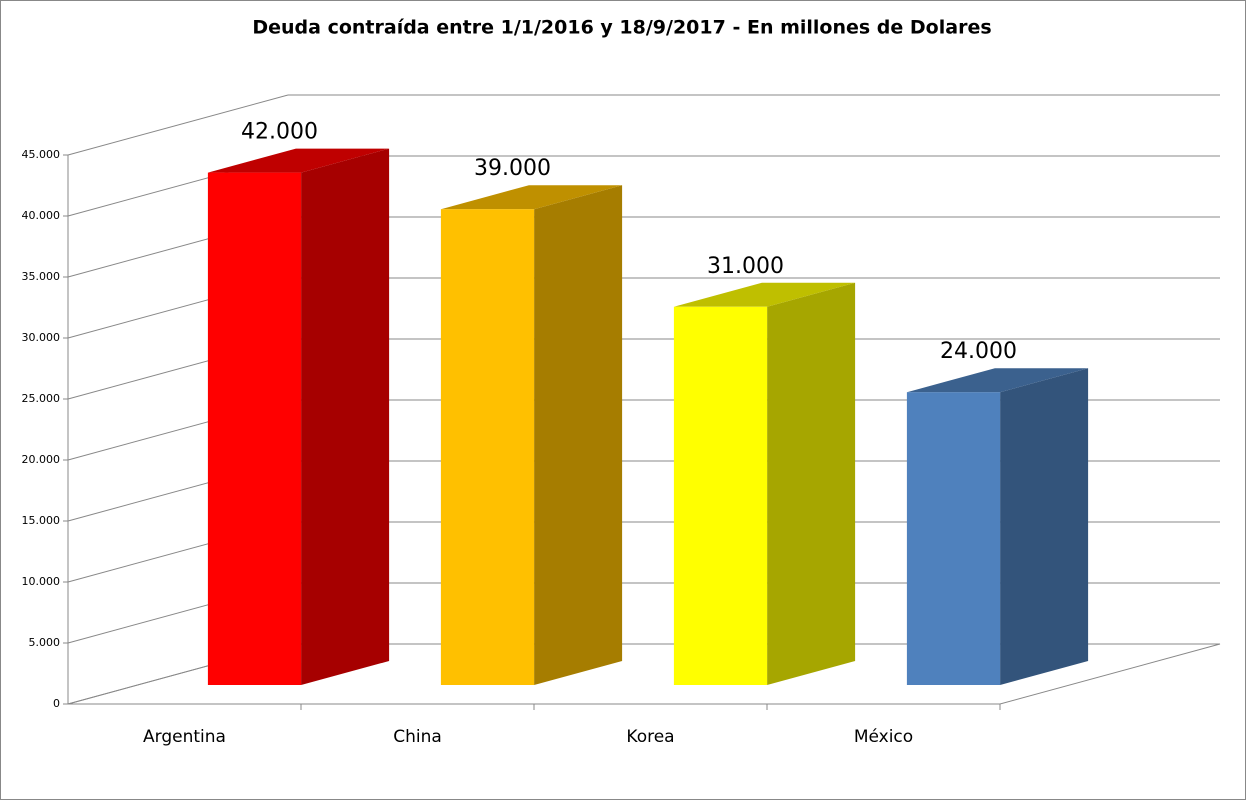 The width and height of the screenshot is (1246, 800). I want to click on y-tick-label: 40.000, so click(41, 215).